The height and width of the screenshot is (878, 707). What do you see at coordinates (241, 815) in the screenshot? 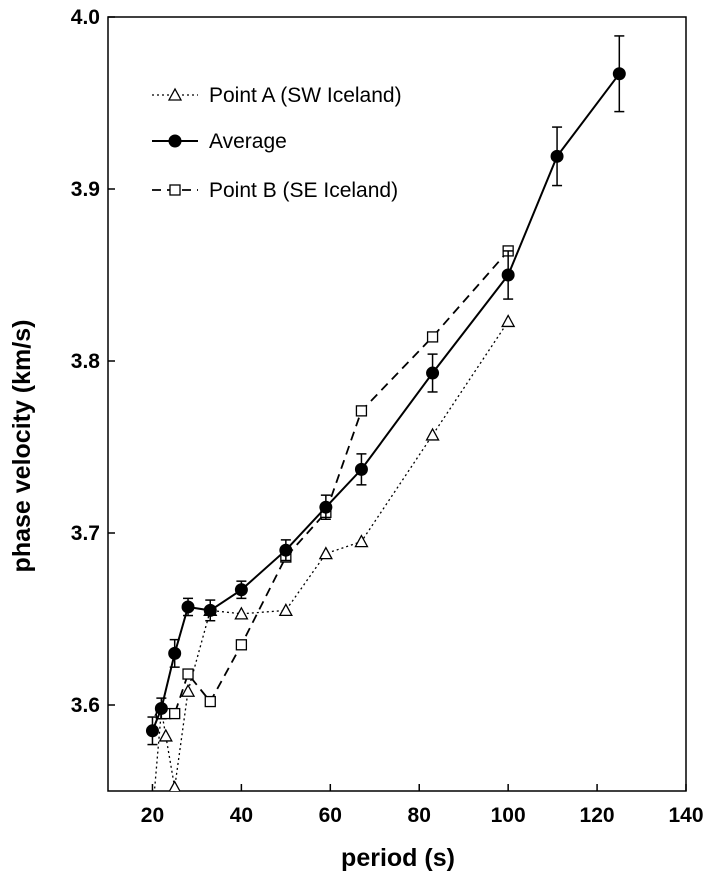
I see `x-tick-label: 40` at bounding box center [241, 815].